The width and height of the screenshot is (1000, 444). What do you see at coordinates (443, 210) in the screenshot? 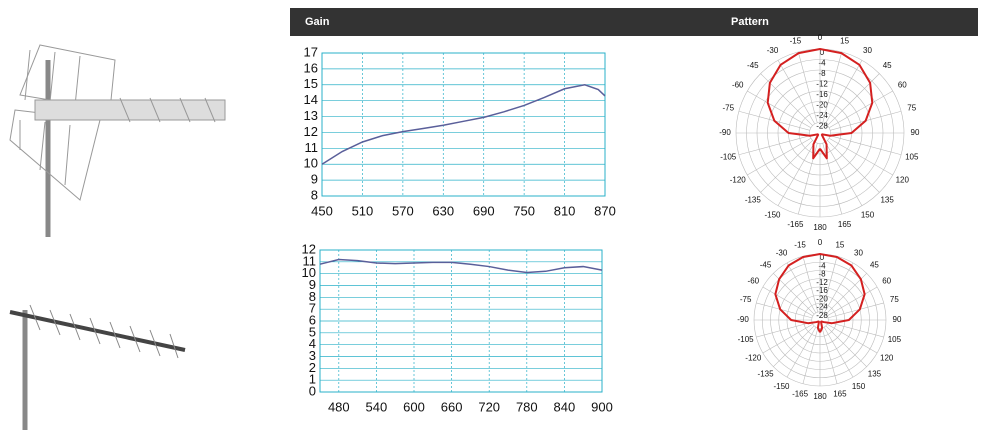
I see `x-tick-label: 630` at bounding box center [443, 210].